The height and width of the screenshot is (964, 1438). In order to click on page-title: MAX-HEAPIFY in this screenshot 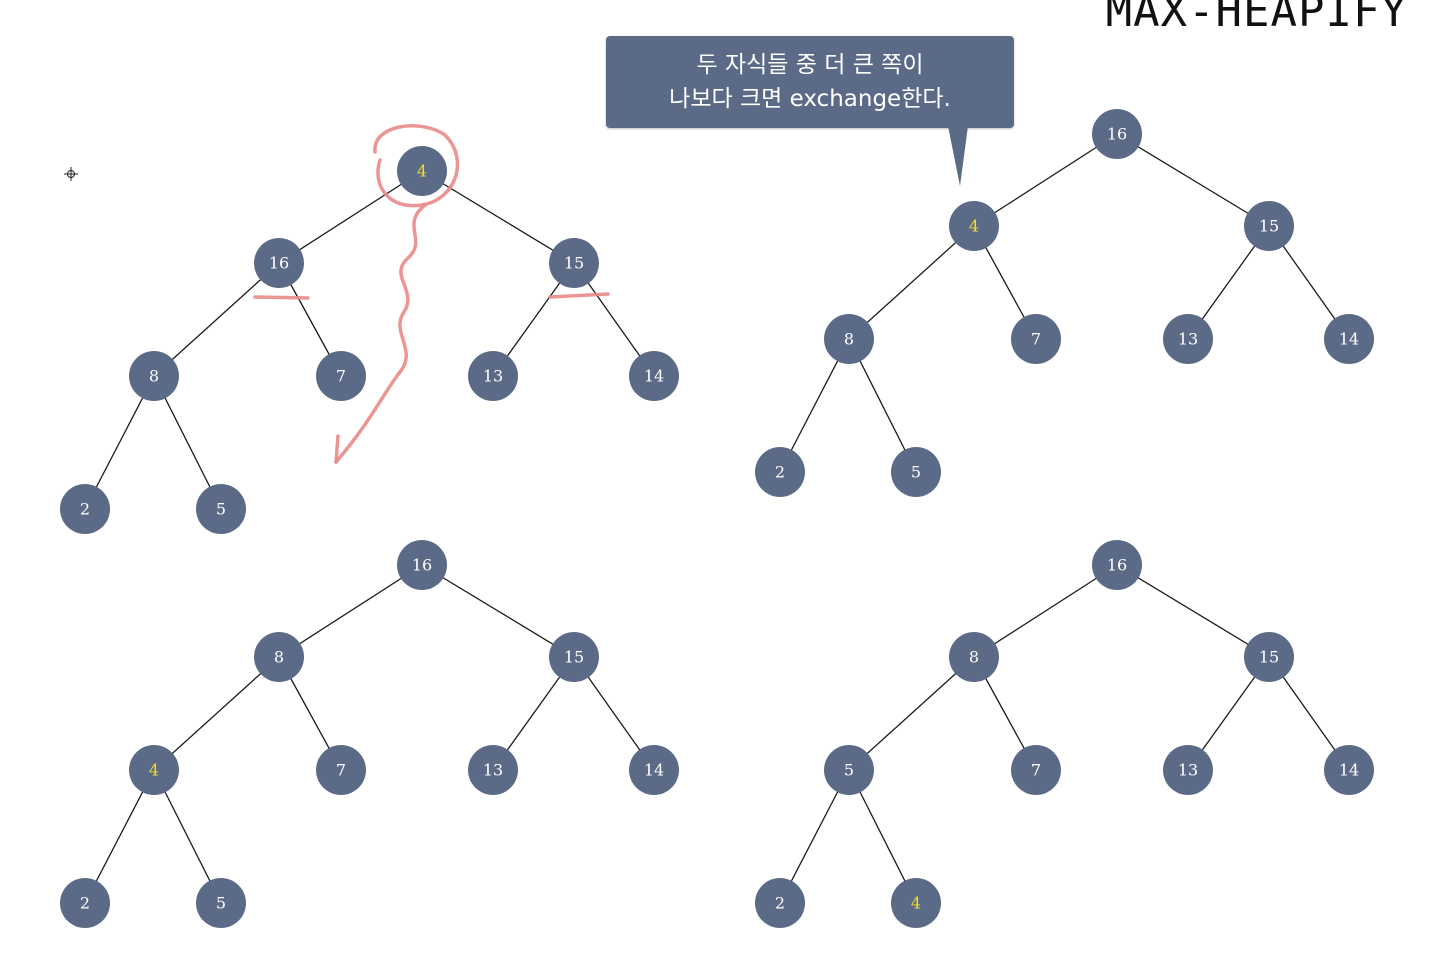, I will do `click(1256, 18)`.